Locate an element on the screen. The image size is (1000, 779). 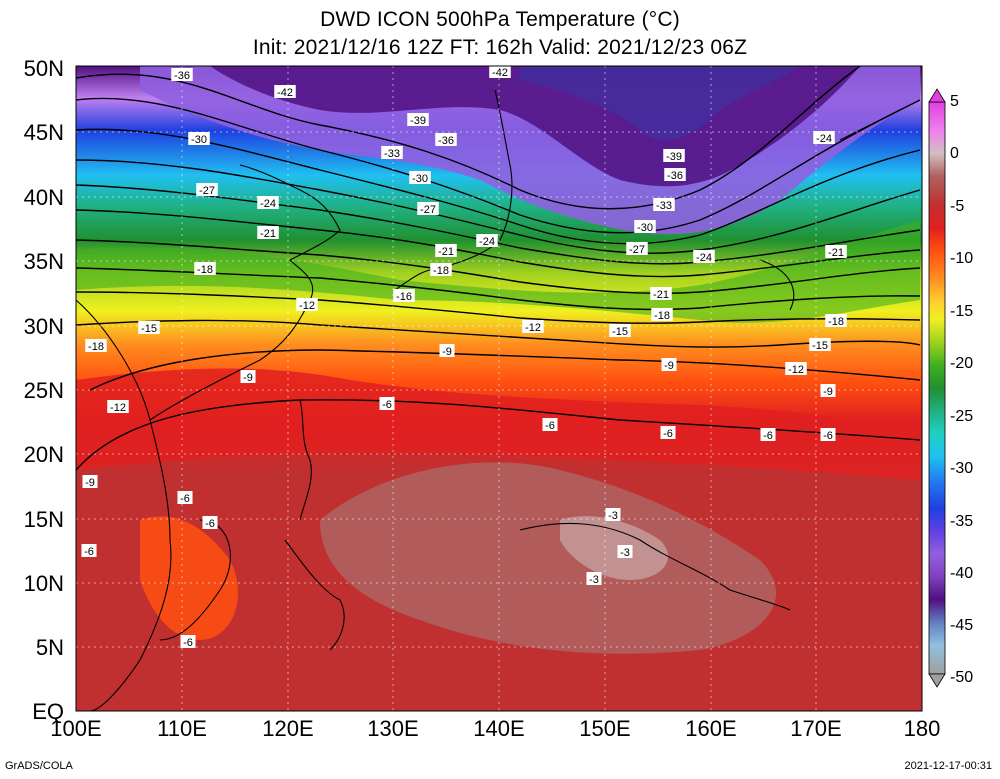
contour-label: -21 is located at coordinates (268, 233).